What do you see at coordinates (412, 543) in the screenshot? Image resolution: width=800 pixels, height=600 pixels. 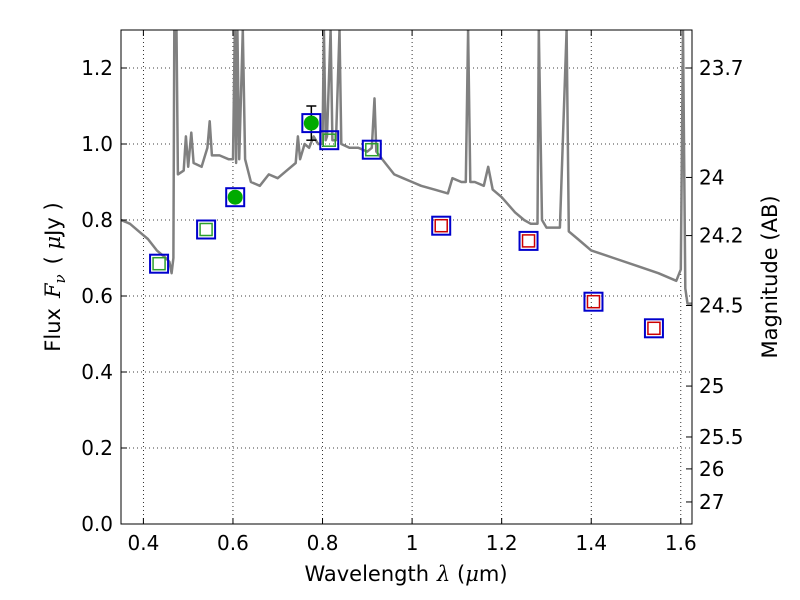 I see `x-tick-label: 1` at bounding box center [412, 543].